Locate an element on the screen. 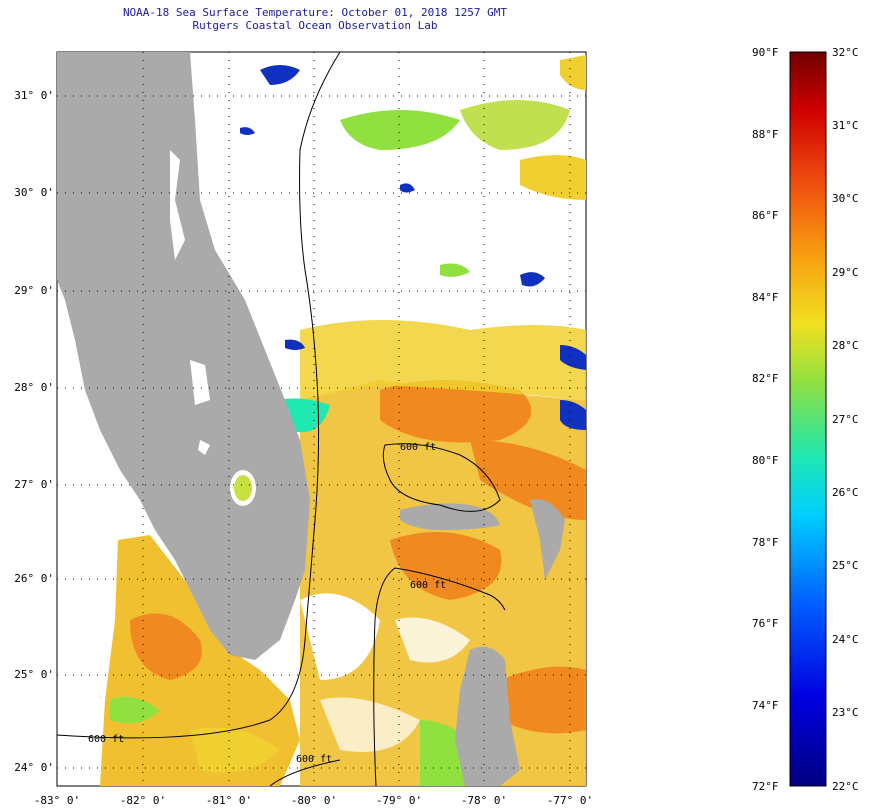 This screenshot has height=809, width=872. colorbar is located at coordinates (808, 419).